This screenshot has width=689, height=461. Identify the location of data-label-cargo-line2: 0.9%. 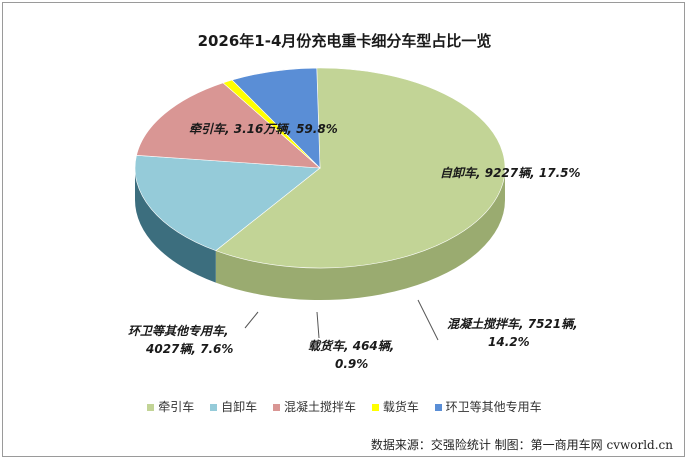
(351, 364).